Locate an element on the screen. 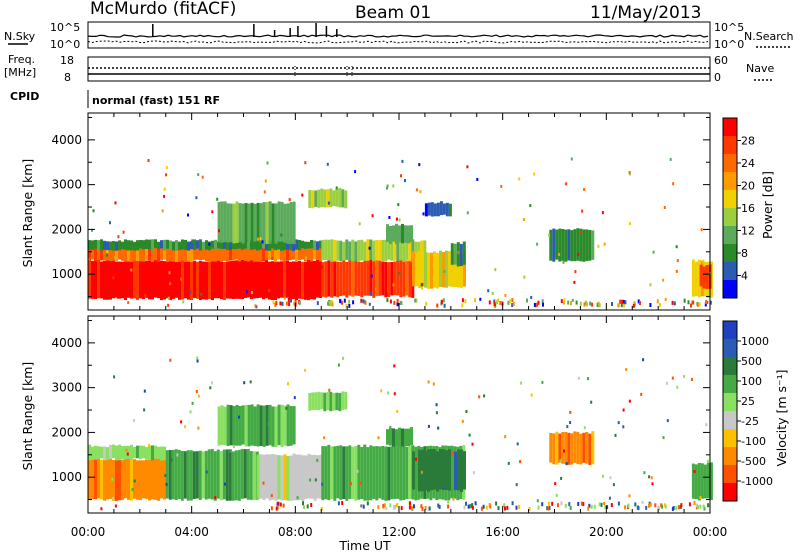 The width and height of the screenshot is (800, 554). velocity-colorbar-label: Velocity [m s⁻¹] is located at coordinates (781, 417).